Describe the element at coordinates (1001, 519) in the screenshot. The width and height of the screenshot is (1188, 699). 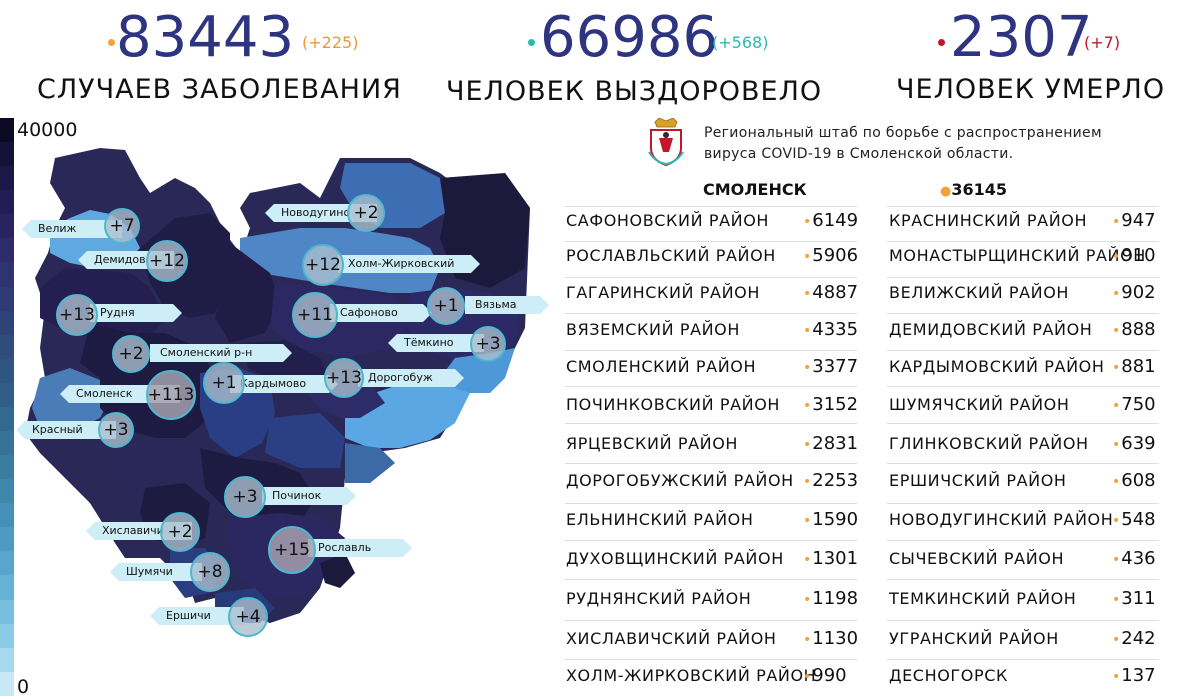
I see `district-name: НОВОДУГИНСКИЙ РАЙОН` at that location.